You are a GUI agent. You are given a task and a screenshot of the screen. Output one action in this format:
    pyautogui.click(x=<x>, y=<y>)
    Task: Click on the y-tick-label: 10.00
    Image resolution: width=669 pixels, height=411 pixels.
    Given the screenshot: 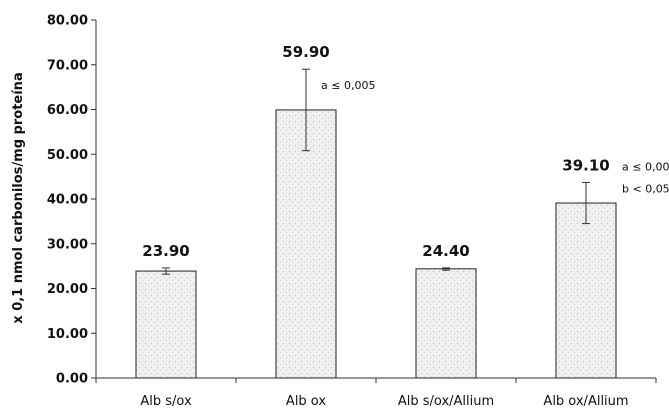 What is the action you would take?
    pyautogui.click(x=67, y=334)
    